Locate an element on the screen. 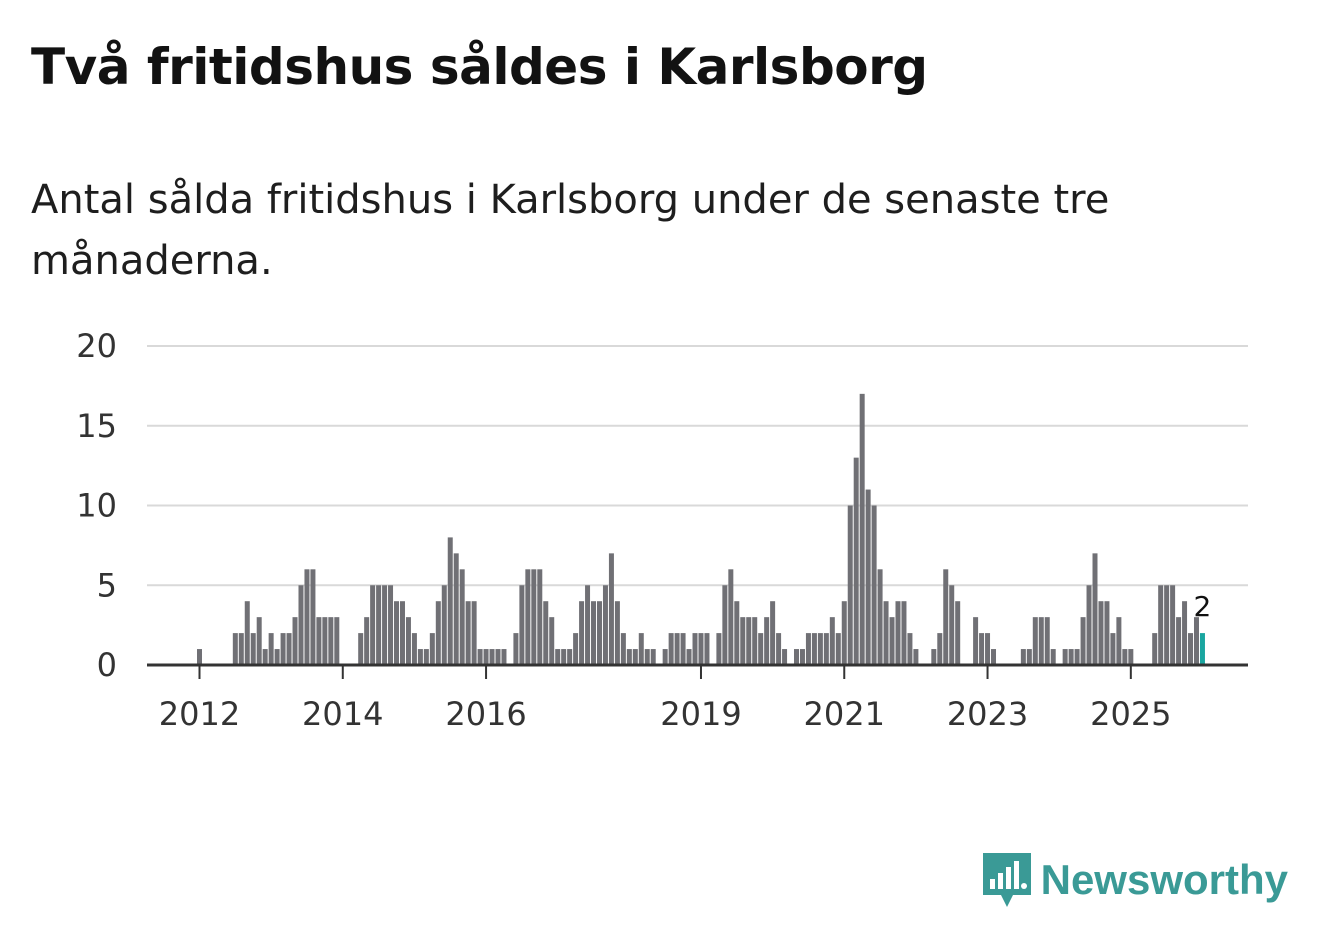 The image size is (1322, 939). x-tick-label: 2025 is located at coordinates (1130, 714).